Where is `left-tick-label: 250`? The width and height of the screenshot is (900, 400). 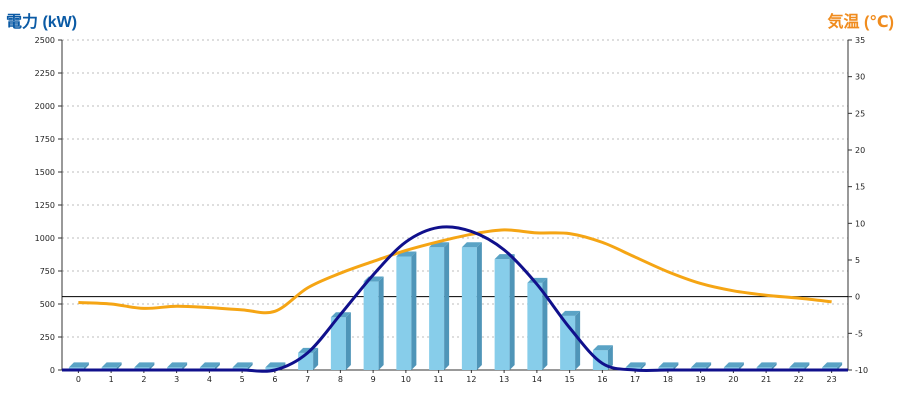 left-tick-label: 250 is located at coordinates (47, 337).